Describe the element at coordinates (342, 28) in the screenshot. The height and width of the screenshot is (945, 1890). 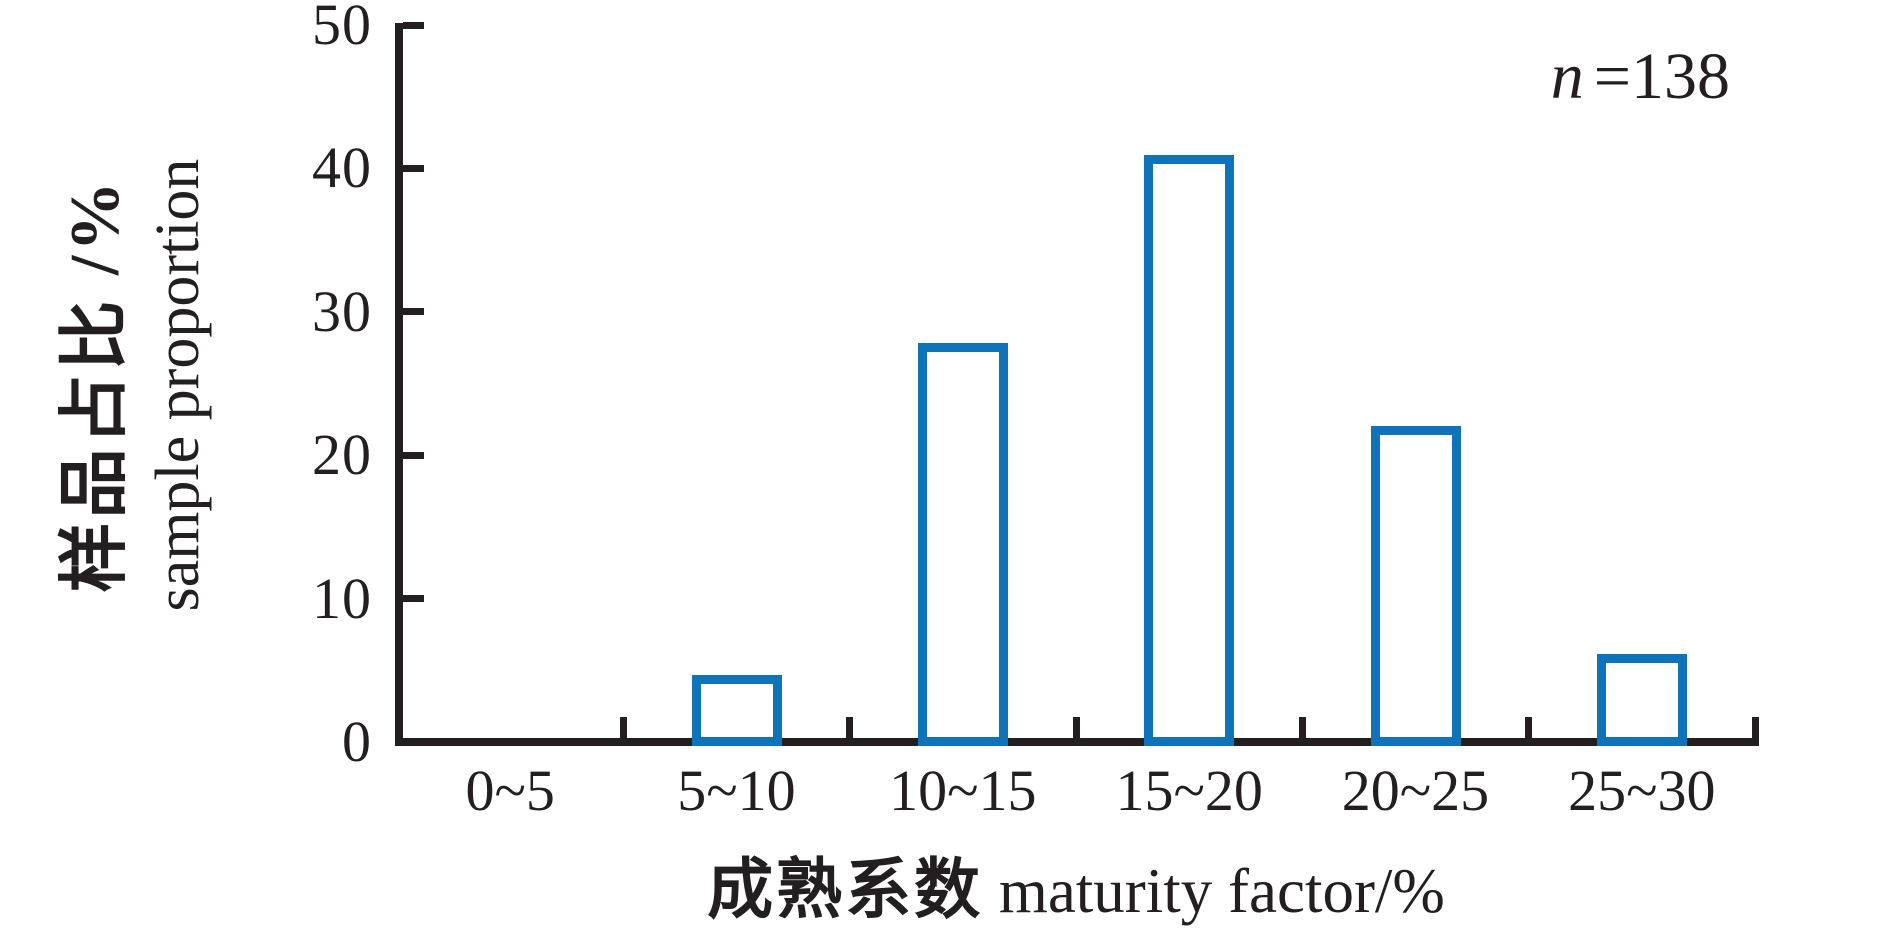
I see `y-tick-label: 50` at that location.